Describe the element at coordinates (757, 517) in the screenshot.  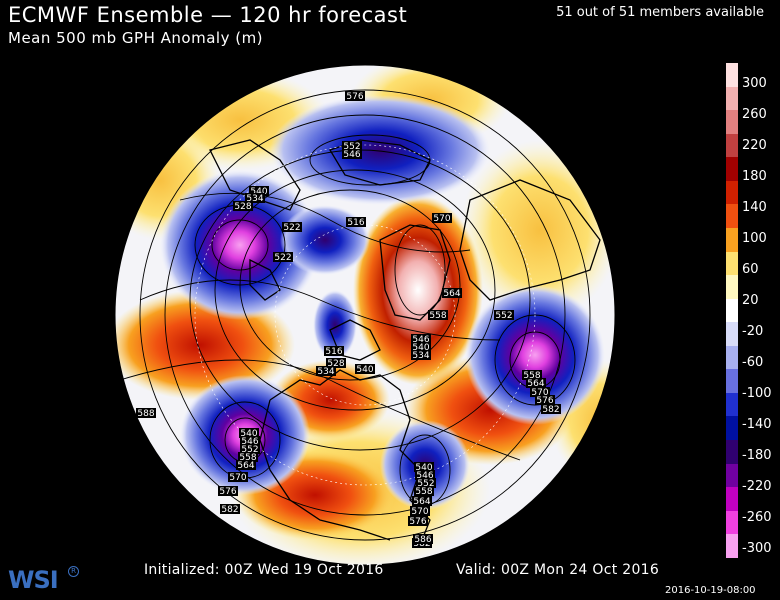
I see `colorbar-tick-label: -260` at that location.